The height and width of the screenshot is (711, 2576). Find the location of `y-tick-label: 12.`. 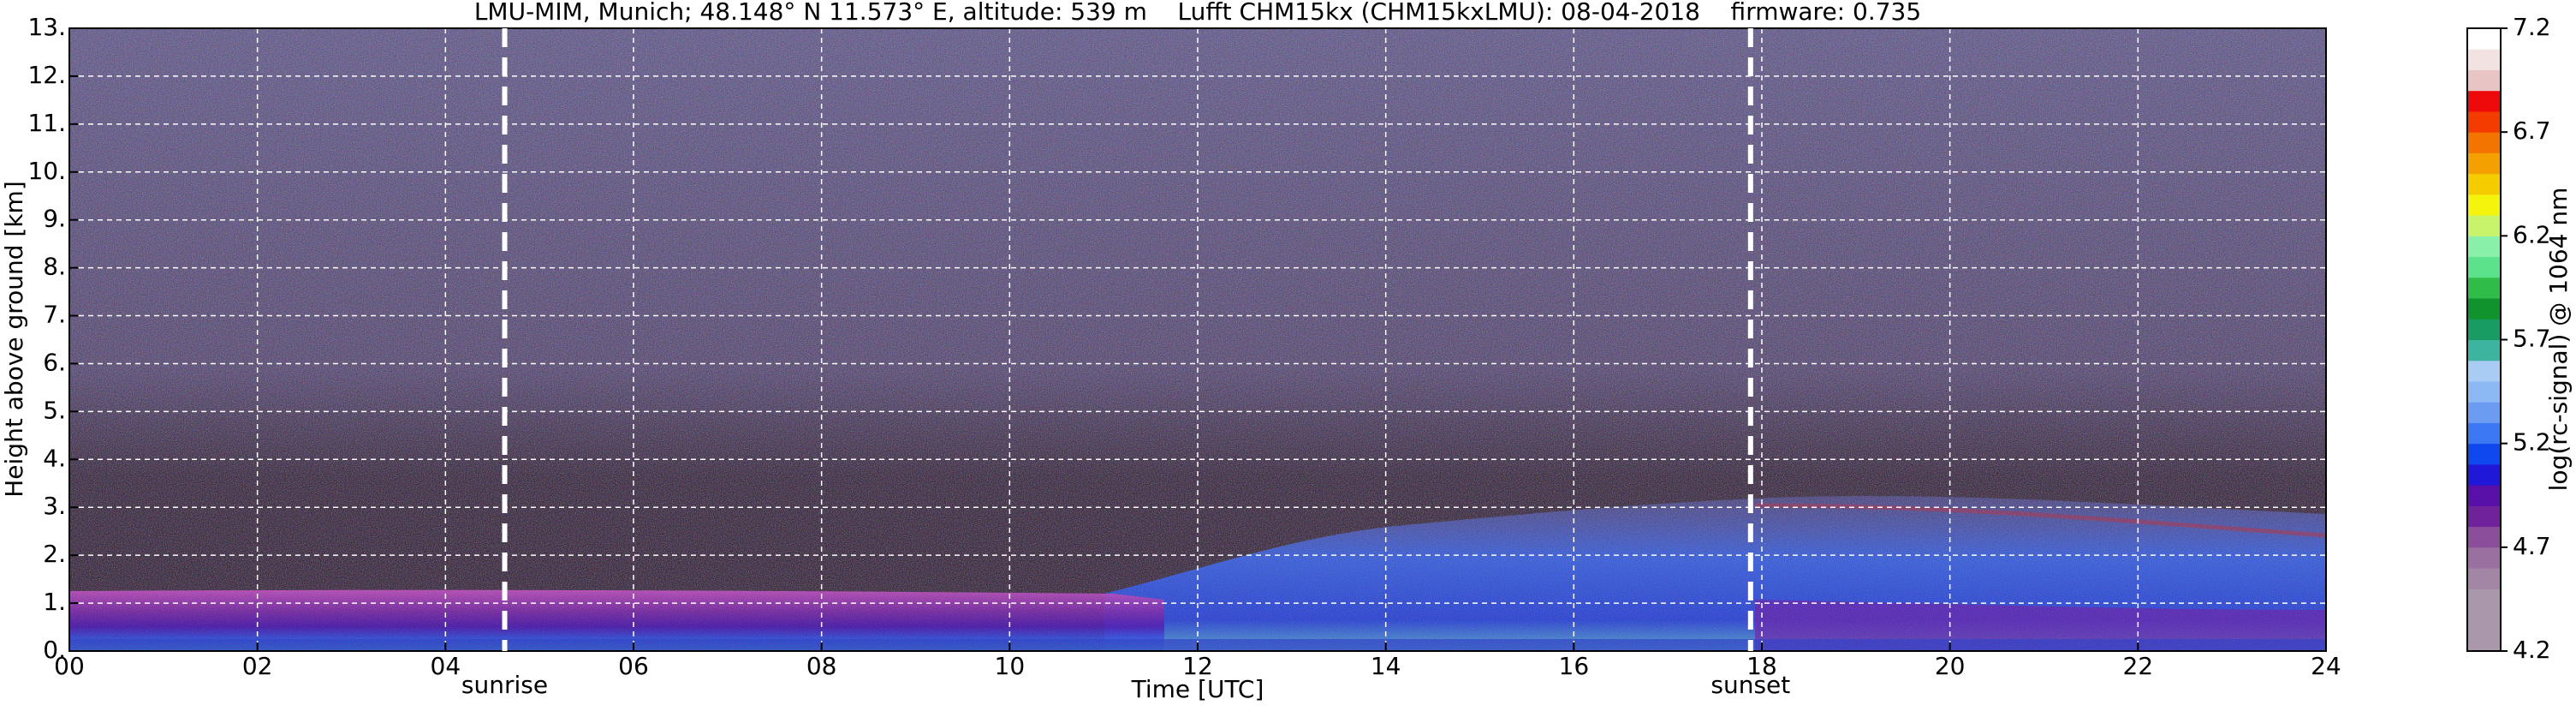

y-tick-label: 12. is located at coordinates (46, 75).